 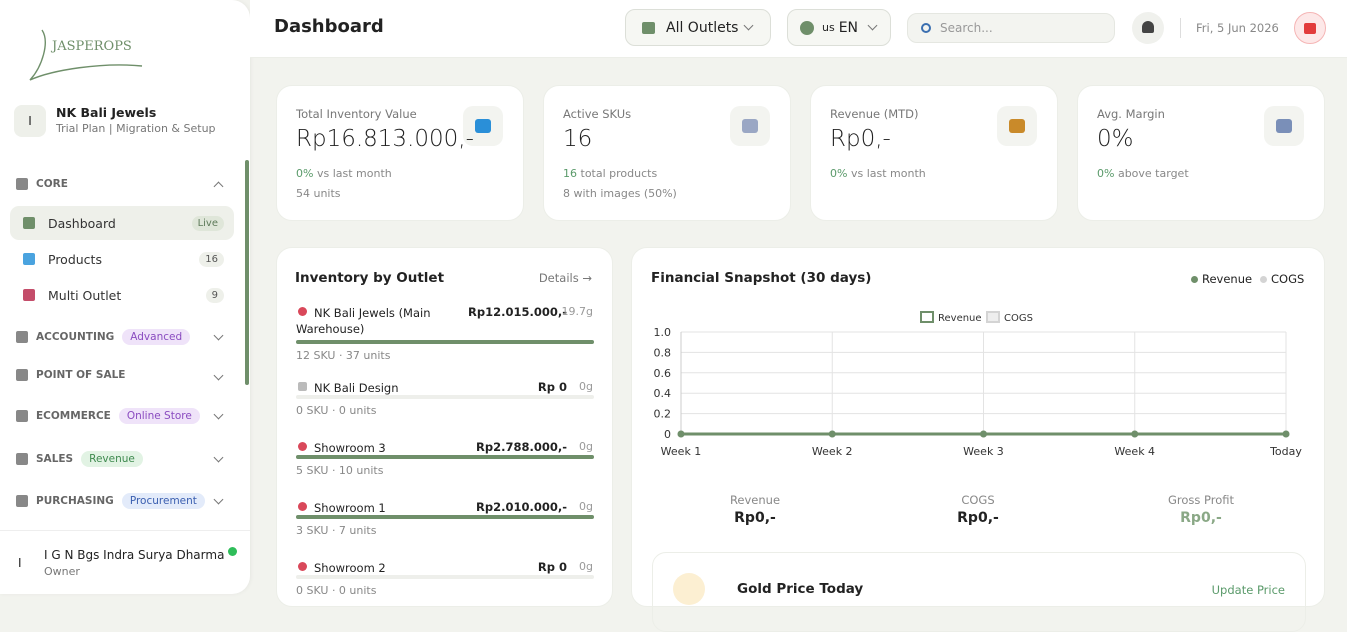 I want to click on stat-label: Total Inventory Value, so click(x=356, y=114).